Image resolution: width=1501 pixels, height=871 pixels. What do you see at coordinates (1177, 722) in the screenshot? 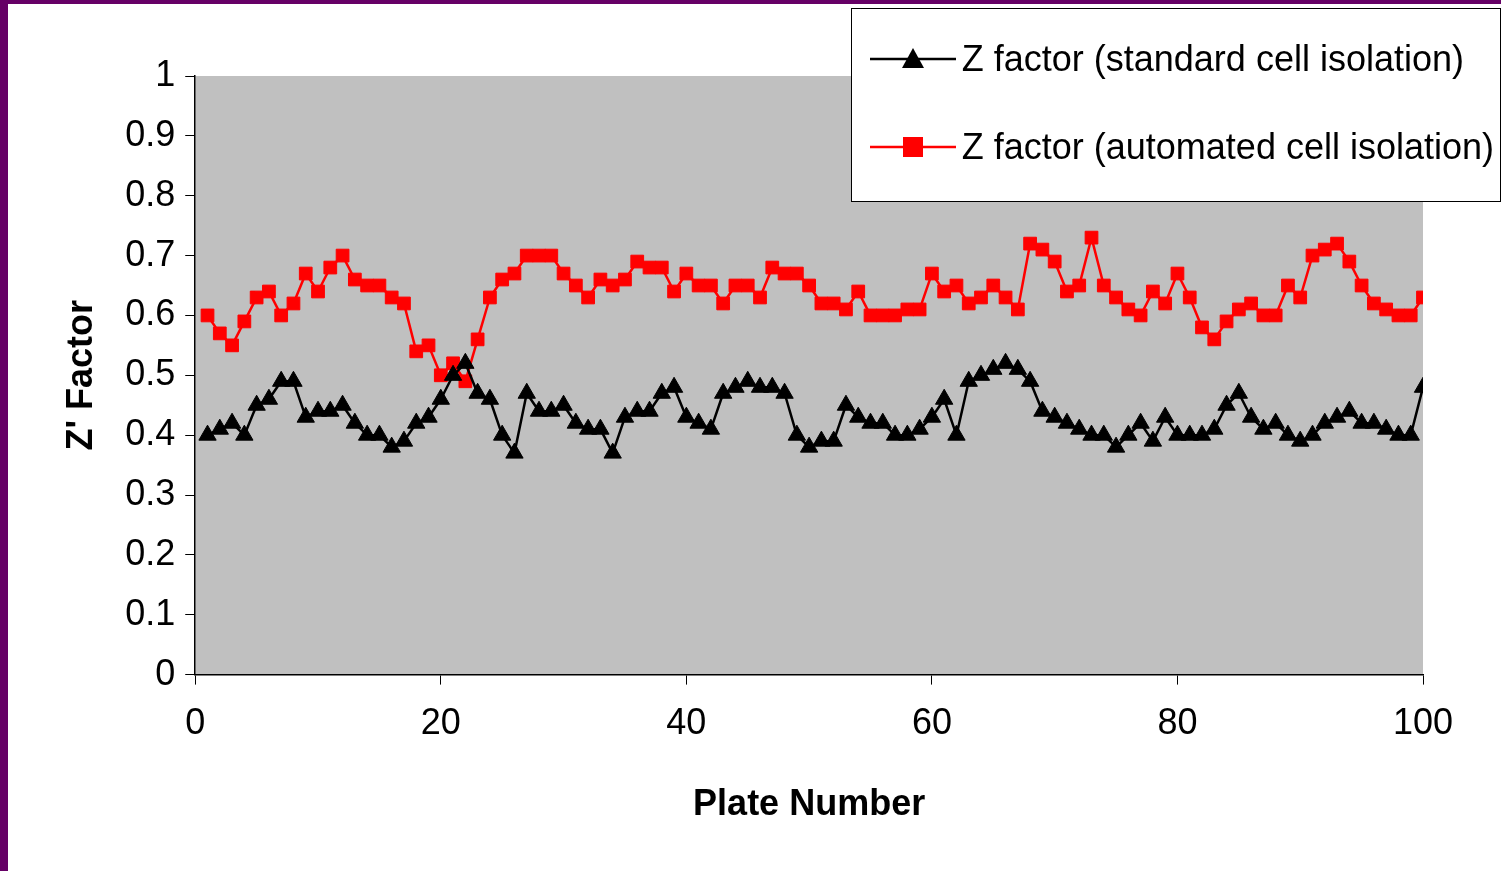
I see `x-tick-label: 80` at bounding box center [1177, 722].